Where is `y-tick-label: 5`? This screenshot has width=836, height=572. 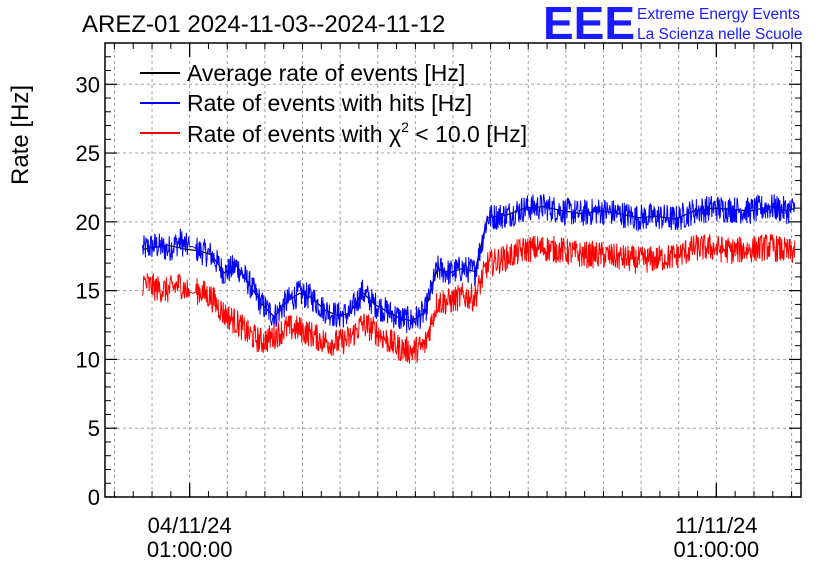 y-tick-label: 5 is located at coordinates (94, 428).